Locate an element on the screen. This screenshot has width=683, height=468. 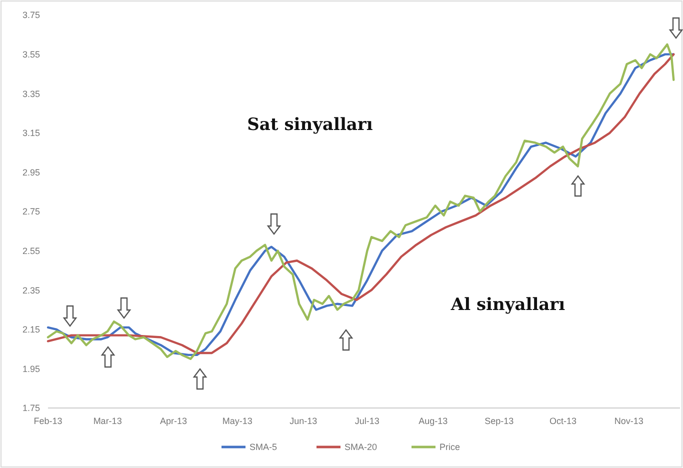
annotation: Sat sinyalları is located at coordinates (310, 125).